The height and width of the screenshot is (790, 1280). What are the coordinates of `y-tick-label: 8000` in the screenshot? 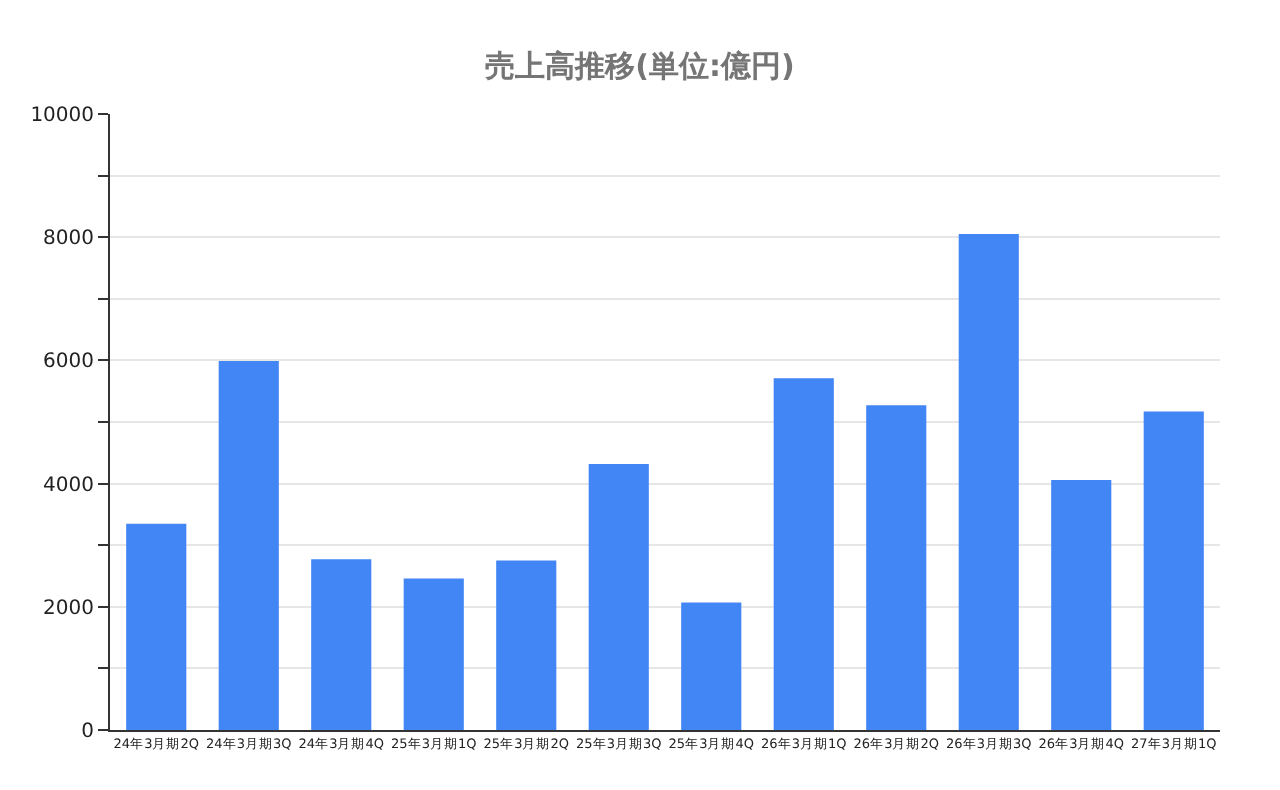 It's located at (68, 239).